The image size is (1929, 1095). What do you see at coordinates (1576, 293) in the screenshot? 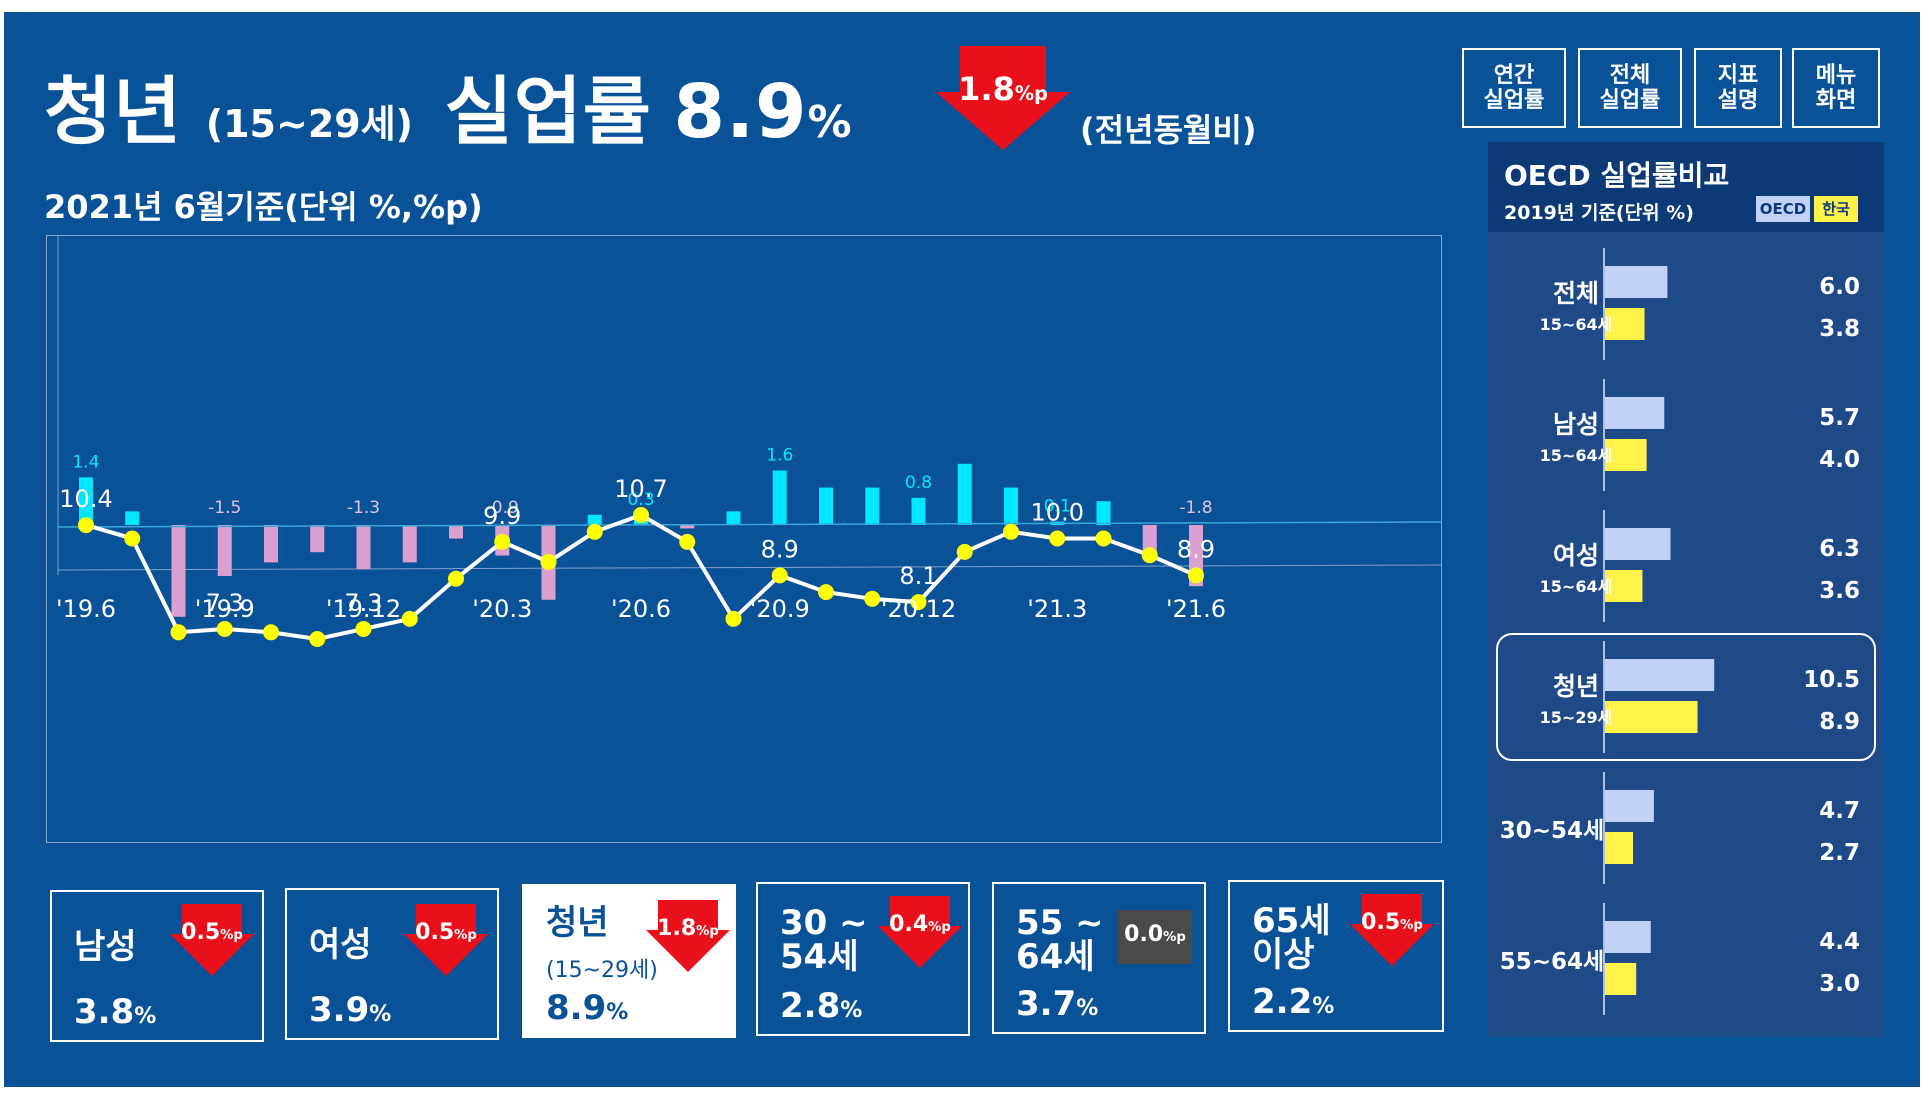
I see `oecd-group-label: 전체` at bounding box center [1576, 293].